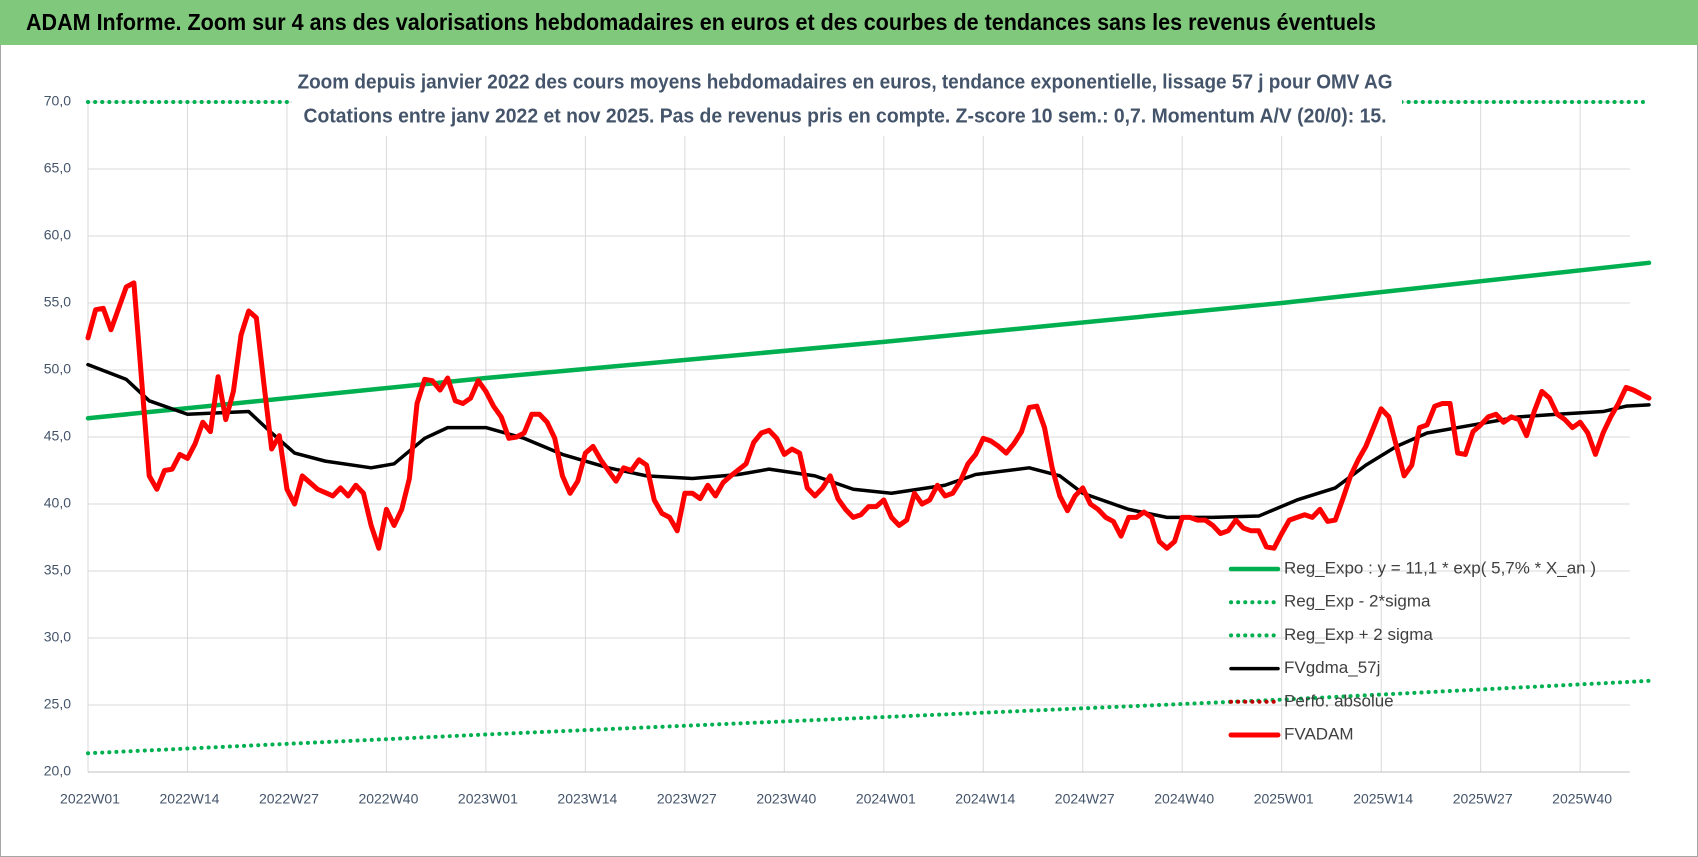 The height and width of the screenshot is (857, 1698). What do you see at coordinates (687, 799) in the screenshot?
I see `x-tick-label: 2023W27` at bounding box center [687, 799].